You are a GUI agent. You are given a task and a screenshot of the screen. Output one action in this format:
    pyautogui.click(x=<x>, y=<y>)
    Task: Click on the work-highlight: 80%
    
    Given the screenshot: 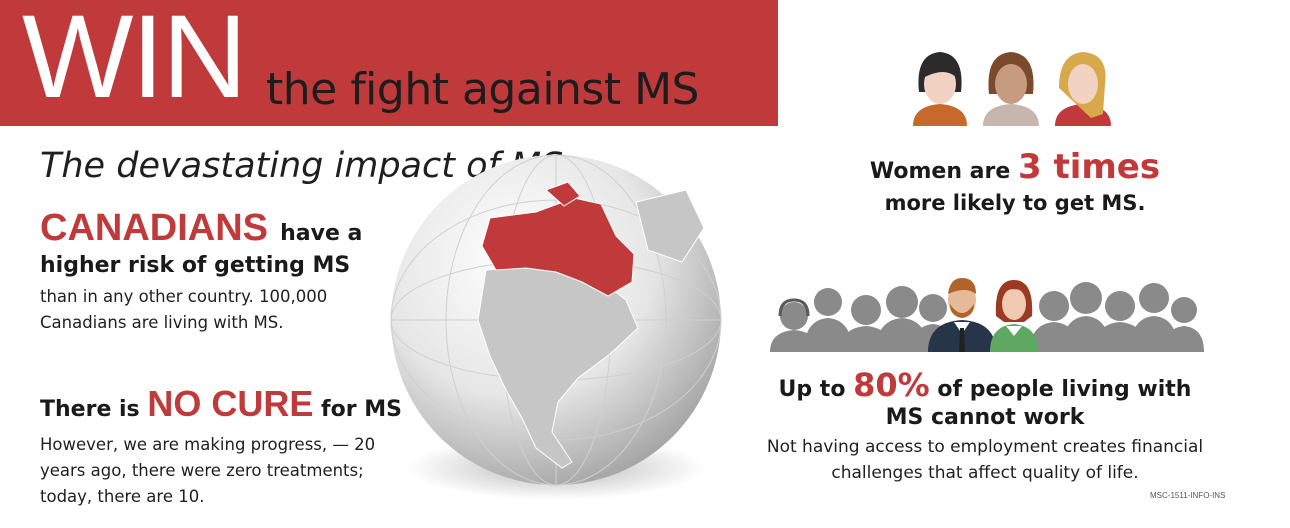 What is the action you would take?
    pyautogui.click(x=891, y=385)
    